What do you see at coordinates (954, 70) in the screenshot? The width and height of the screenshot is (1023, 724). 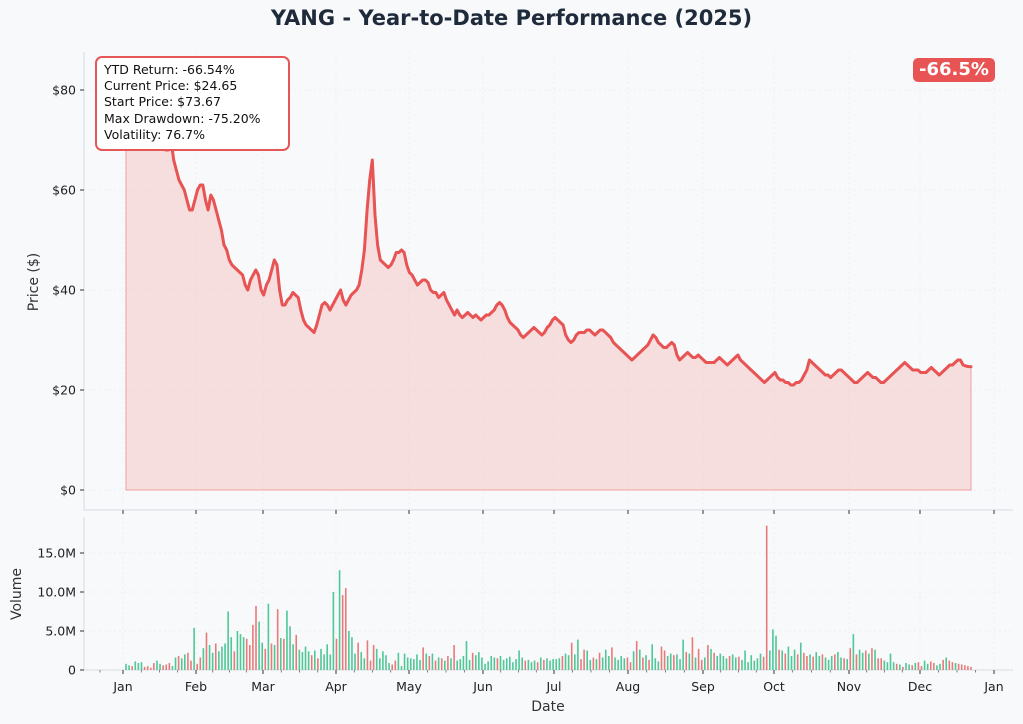 I see `return-badge: -66.5%` at bounding box center [954, 70].